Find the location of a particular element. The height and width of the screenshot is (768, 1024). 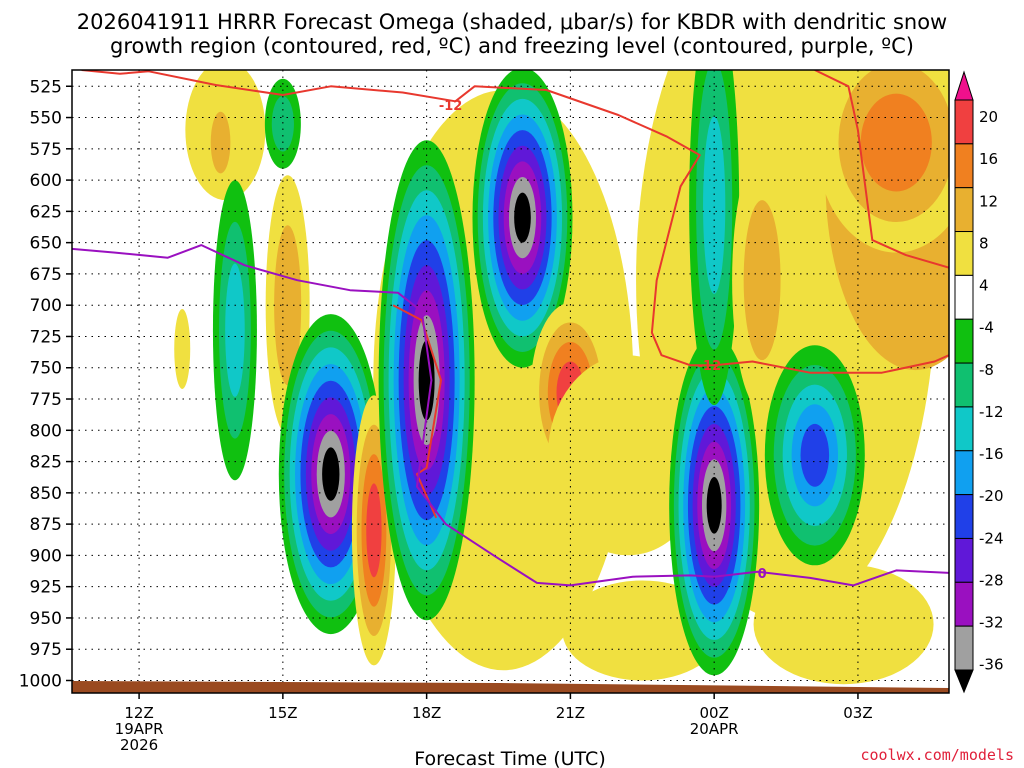

y-tick-label: 950 is located at coordinates (46, 619).